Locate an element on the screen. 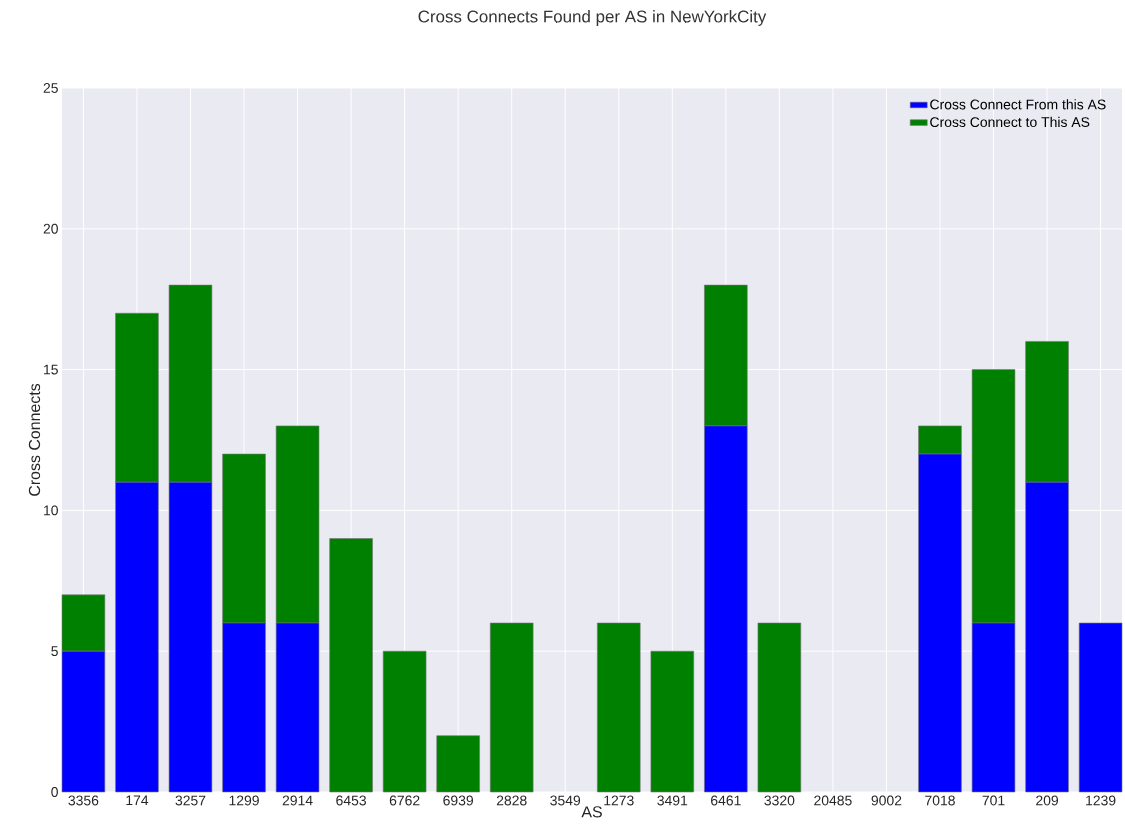 The height and width of the screenshot is (840, 1125). x-tick-label: 3491 is located at coordinates (672, 800).